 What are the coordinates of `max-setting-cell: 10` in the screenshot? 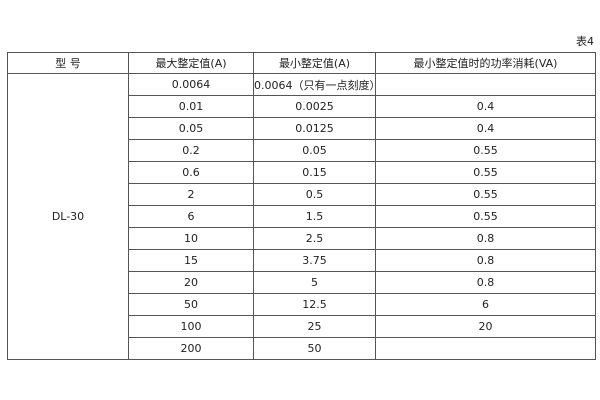 It's located at (191, 238).